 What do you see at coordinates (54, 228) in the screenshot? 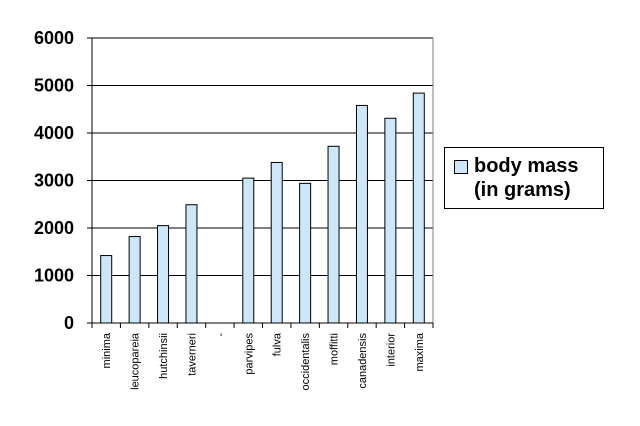
I see `y-tick-label: 2000` at bounding box center [54, 228].